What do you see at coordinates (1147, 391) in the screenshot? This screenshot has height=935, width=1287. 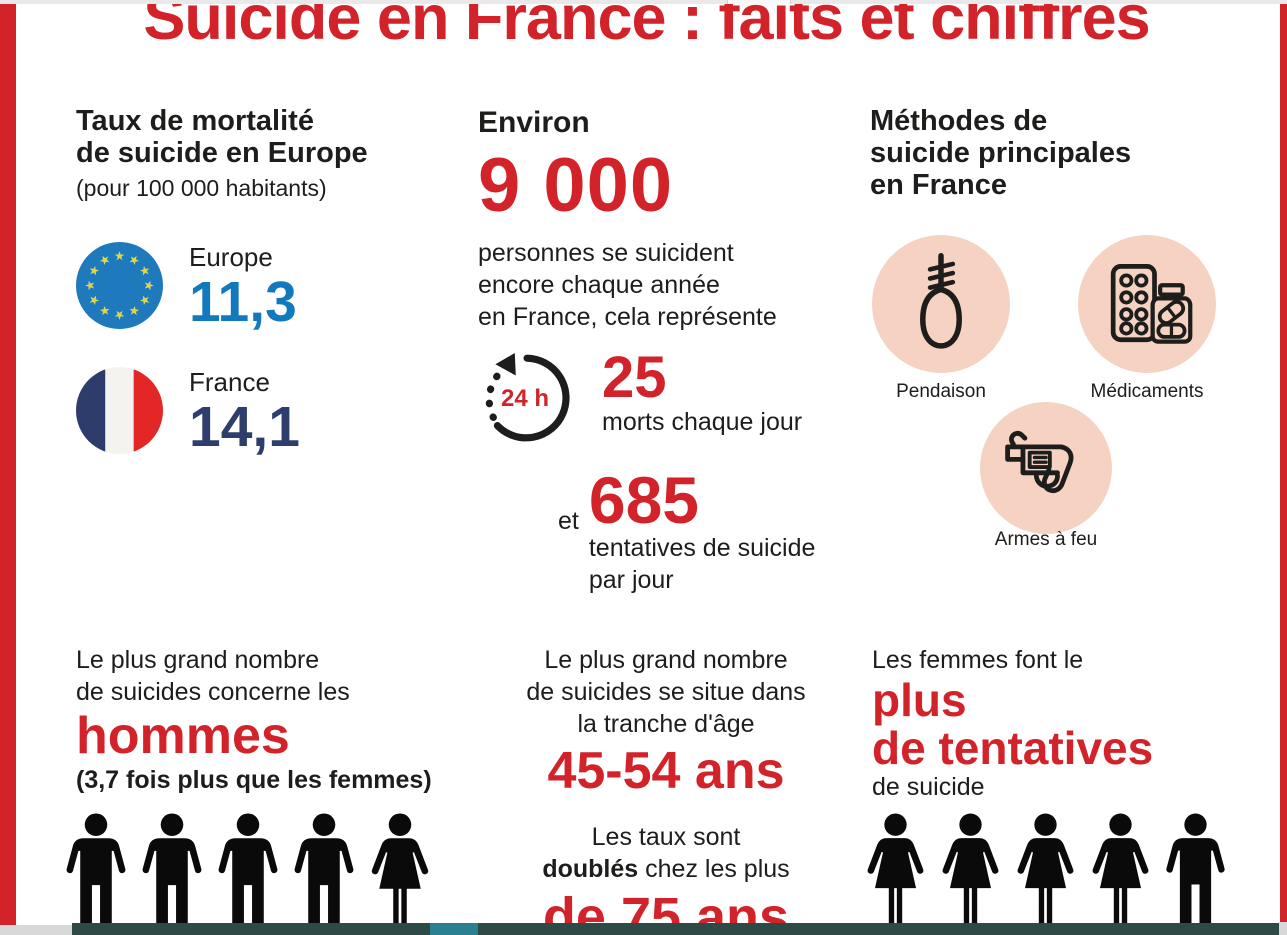 I see `method-label-medication: Médicaments` at bounding box center [1147, 391].